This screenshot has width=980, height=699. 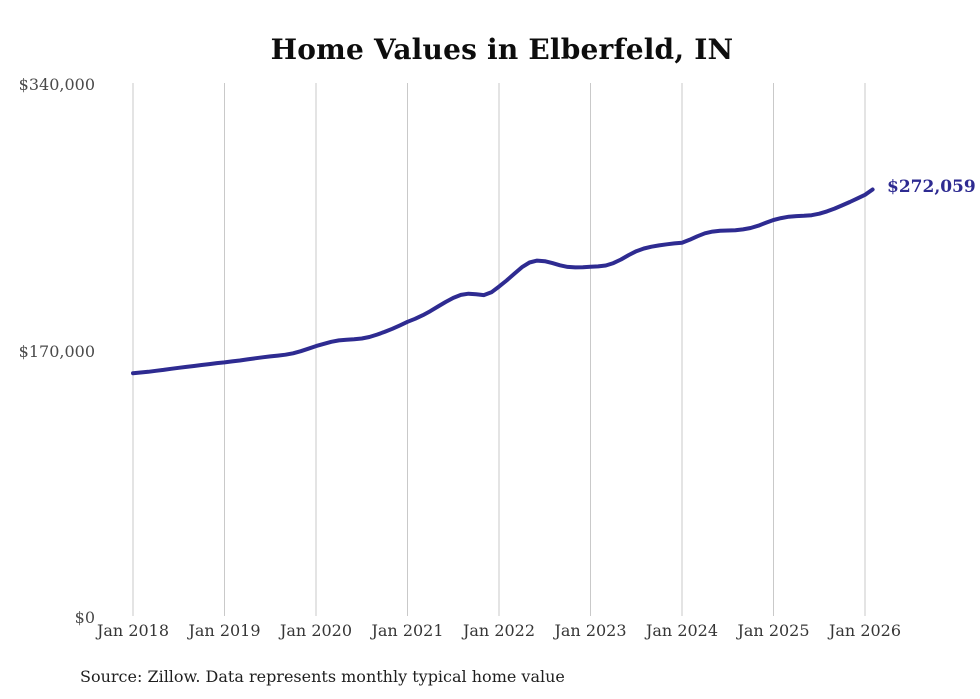 I want to click on y-axis-tick-0: $0, so click(x=84, y=617).